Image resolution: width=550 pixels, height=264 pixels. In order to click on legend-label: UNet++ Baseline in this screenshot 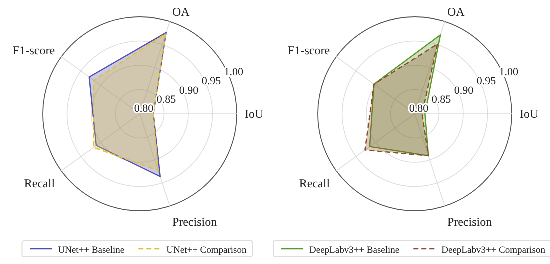, I will do `click(91, 251)`.